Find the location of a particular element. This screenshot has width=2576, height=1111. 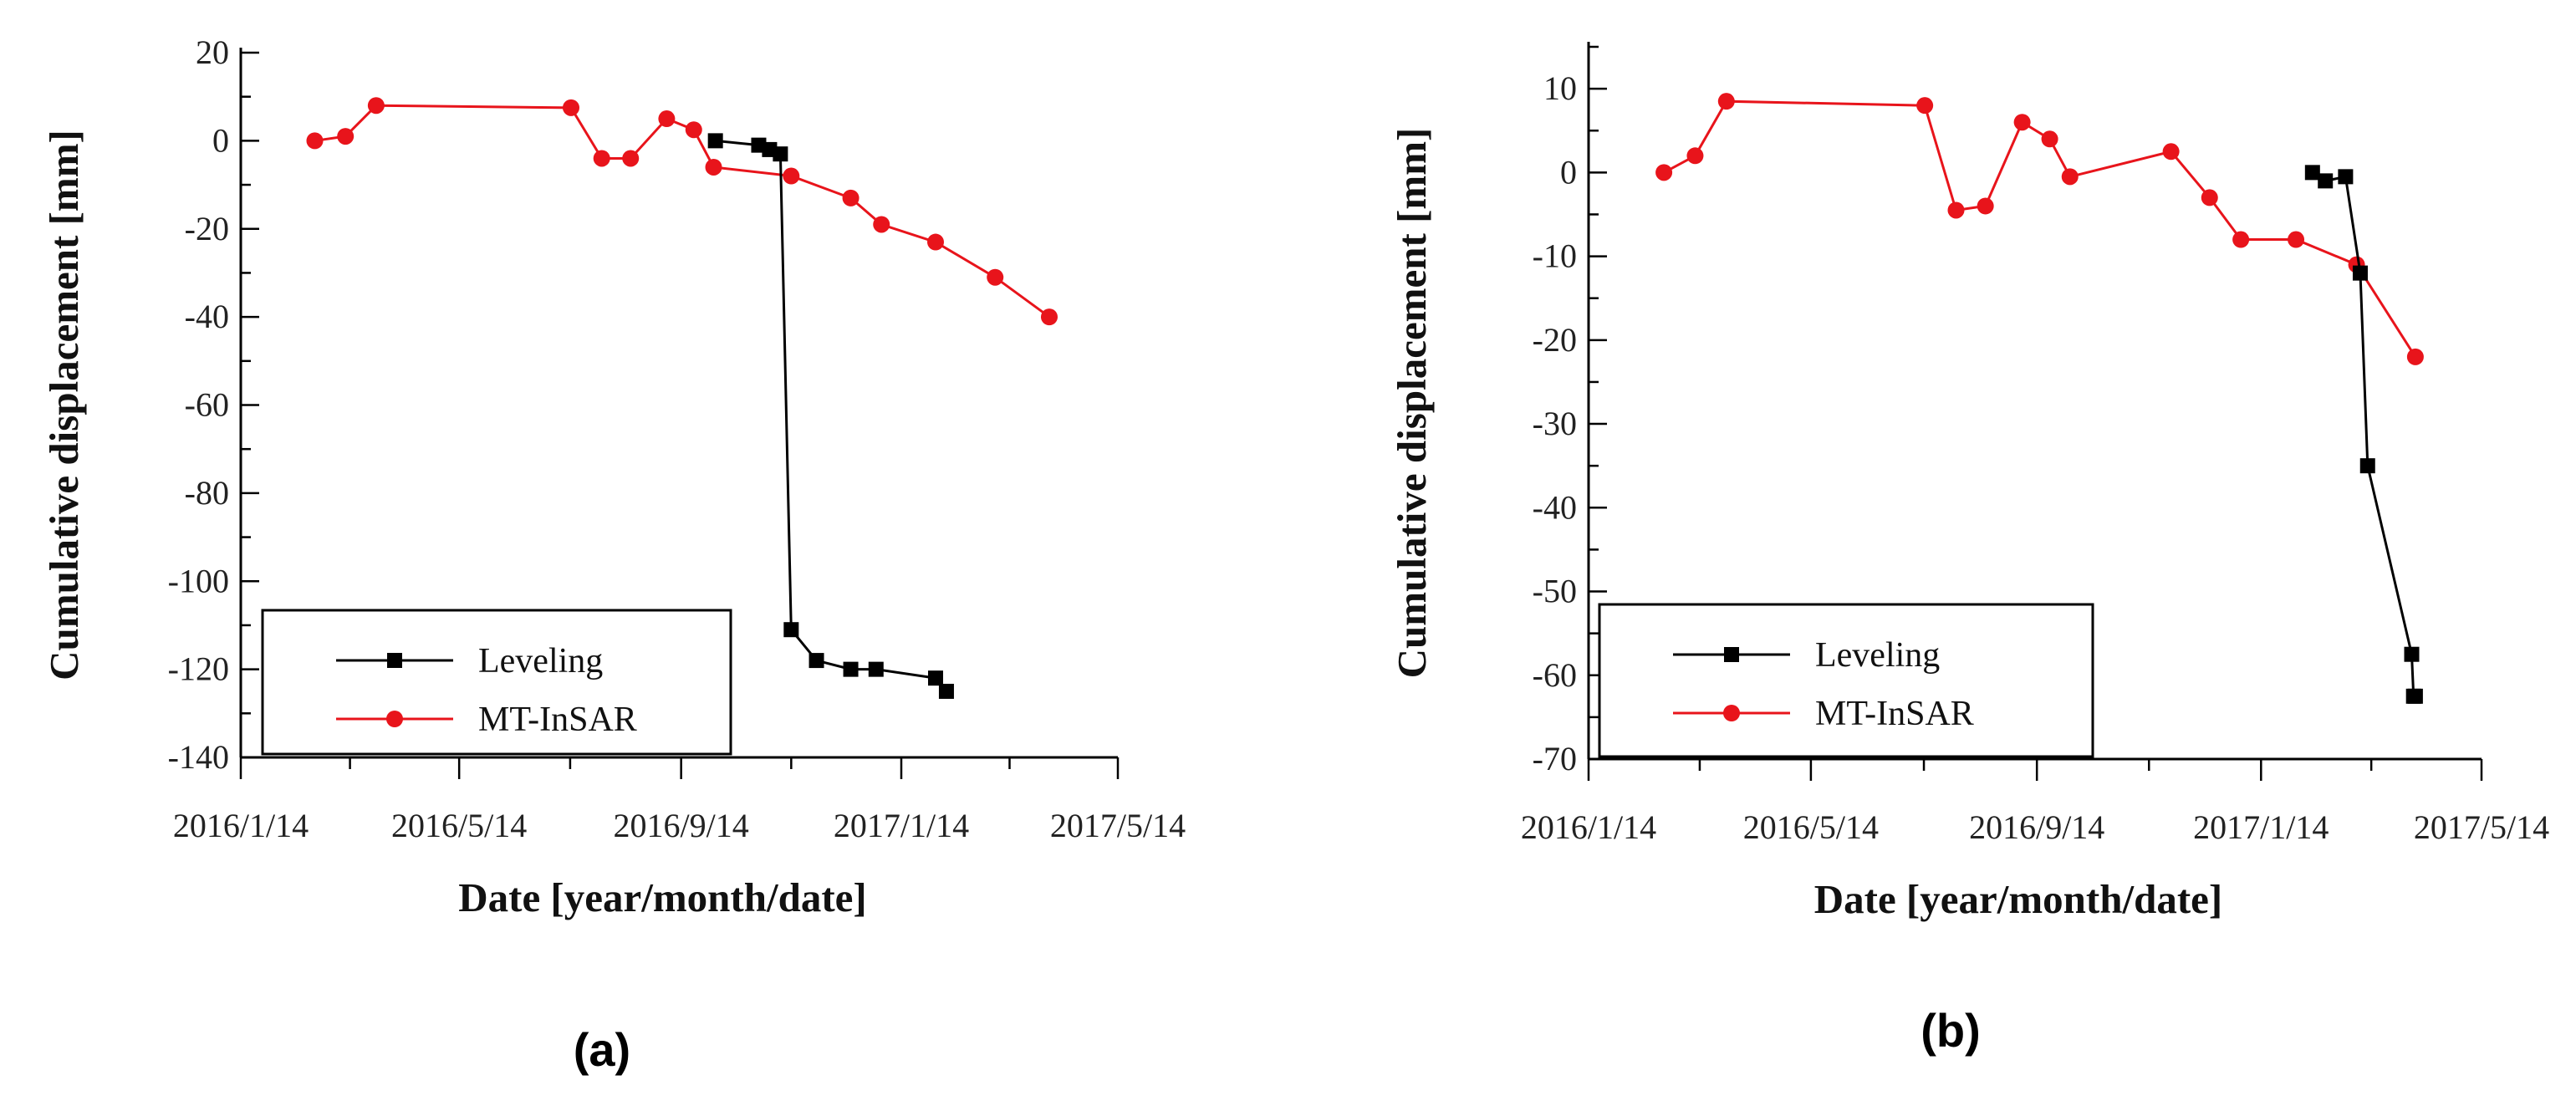

y-tick-label: -50 is located at coordinates (1555, 591).